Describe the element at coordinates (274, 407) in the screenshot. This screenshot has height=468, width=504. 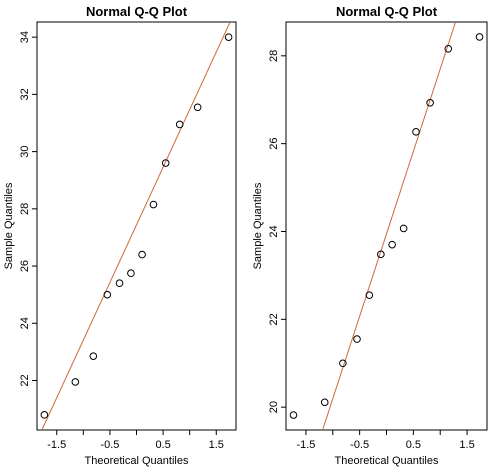
I see `y-tick-label: 20` at that location.